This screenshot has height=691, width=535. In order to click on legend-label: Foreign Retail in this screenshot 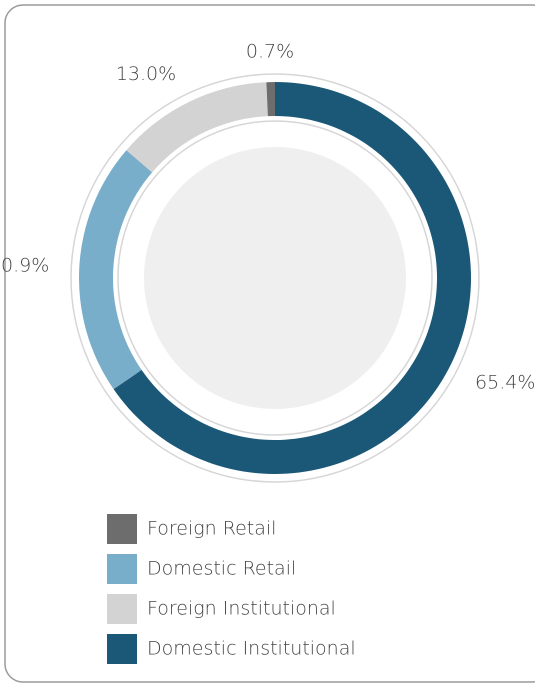, I will do `click(211, 529)`.